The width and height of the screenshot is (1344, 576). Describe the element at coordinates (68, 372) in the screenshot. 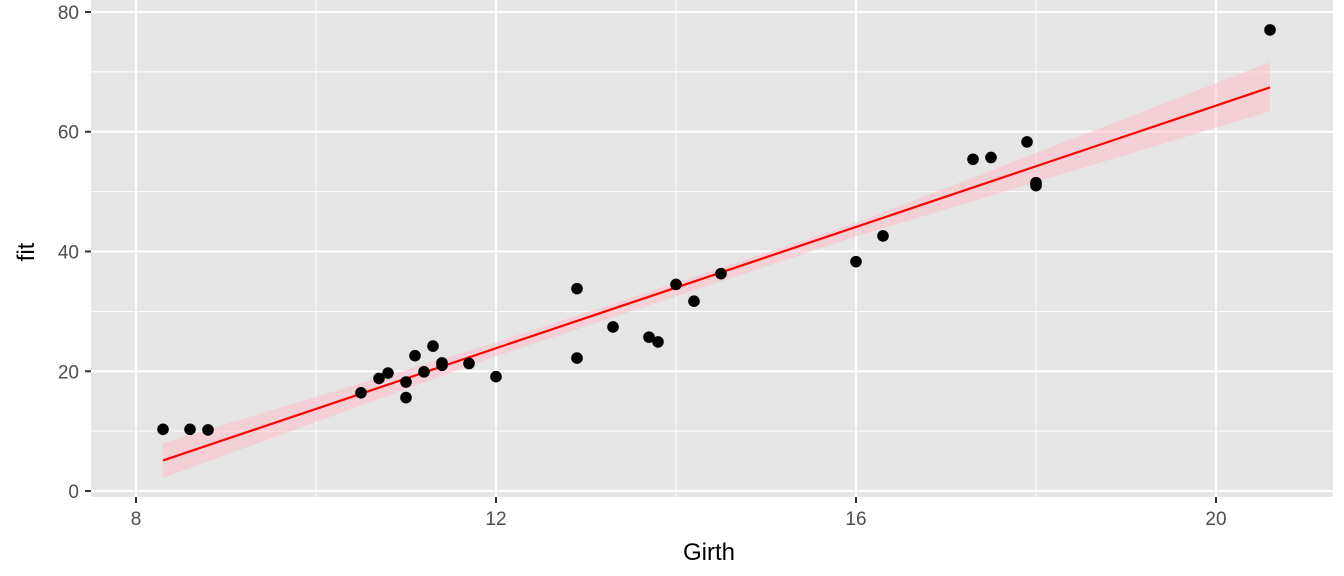

I see `y-tick-label: 20` at that location.